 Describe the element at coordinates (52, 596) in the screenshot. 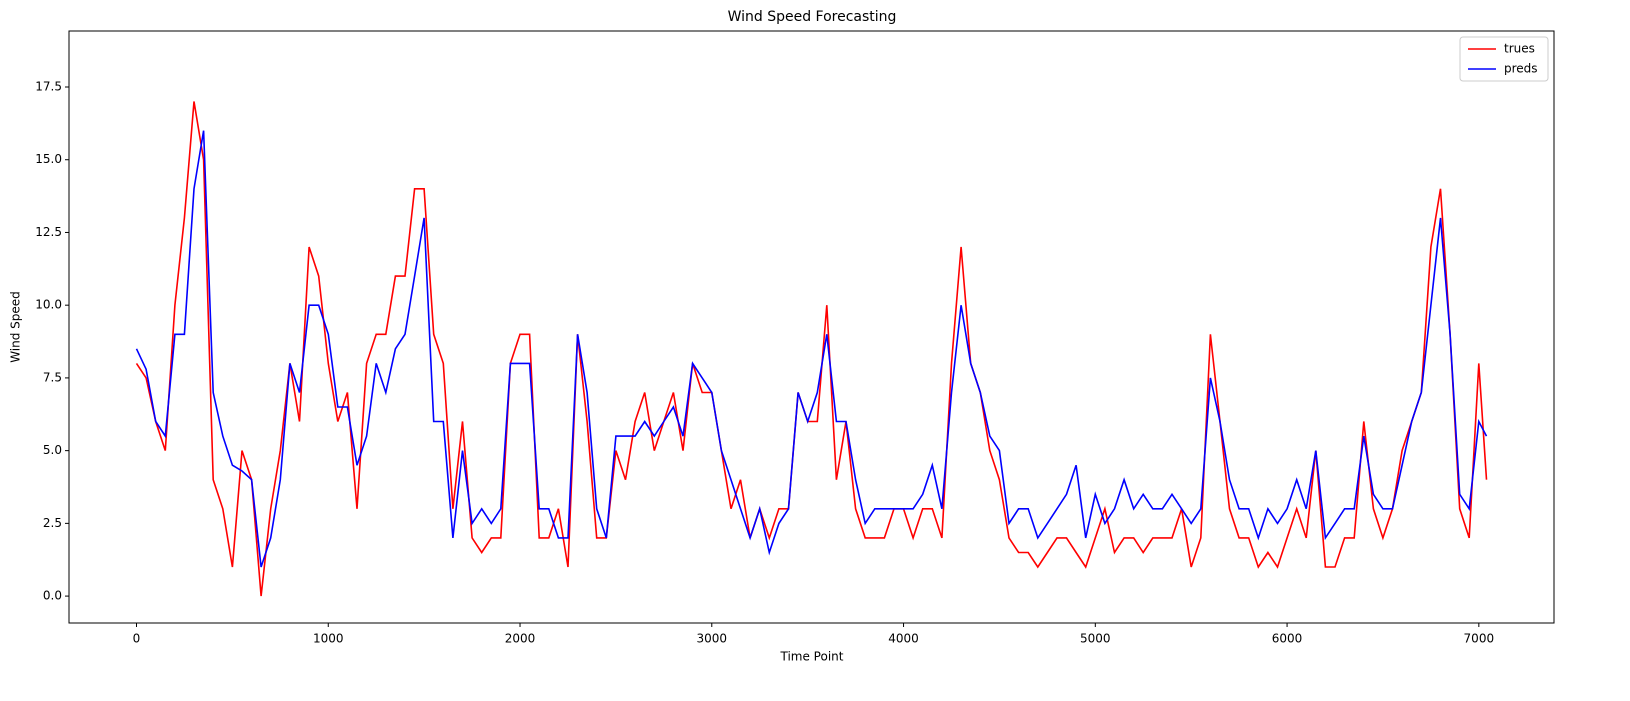

I see `y-tick-label: 0.0` at that location.